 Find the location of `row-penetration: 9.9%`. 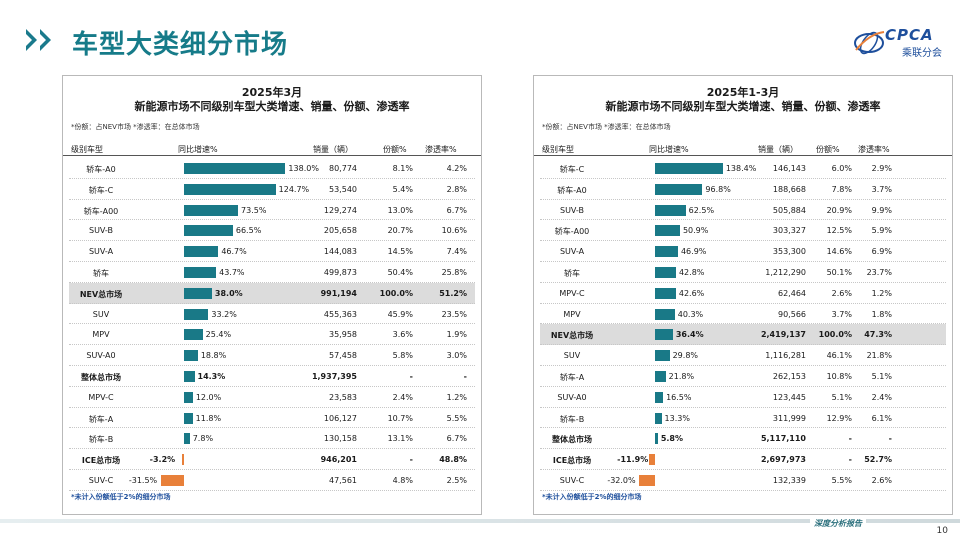

row-penetration: 9.9% is located at coordinates (881, 210).